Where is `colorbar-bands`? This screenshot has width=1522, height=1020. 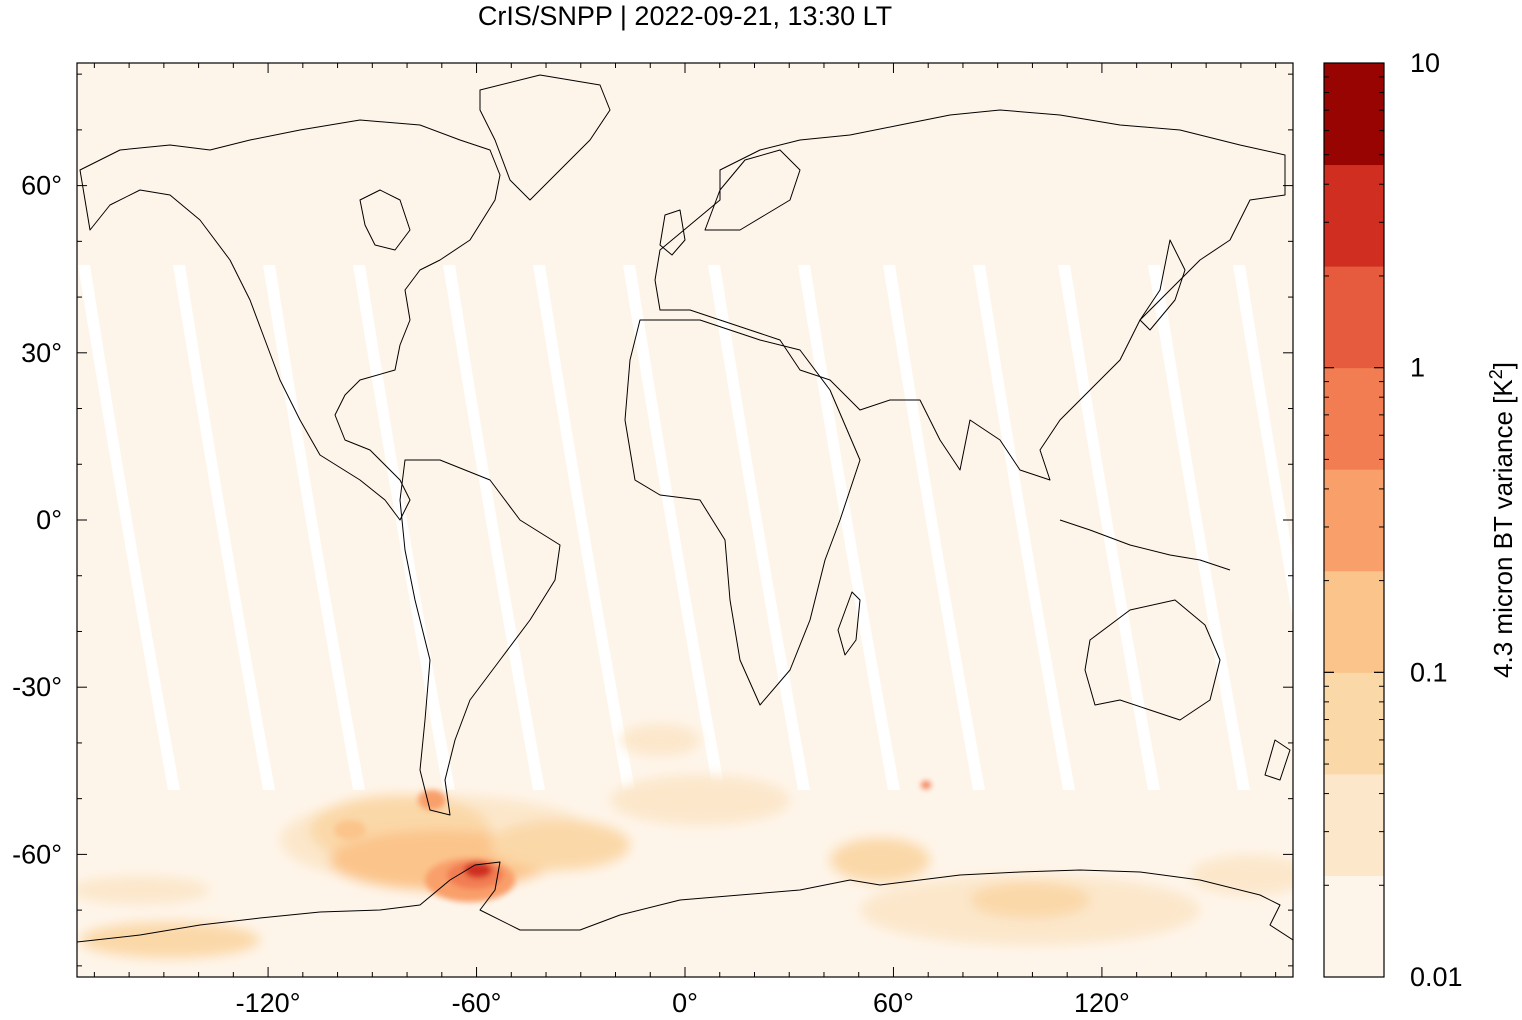
colorbar-bands is located at coordinates (1354, 520).